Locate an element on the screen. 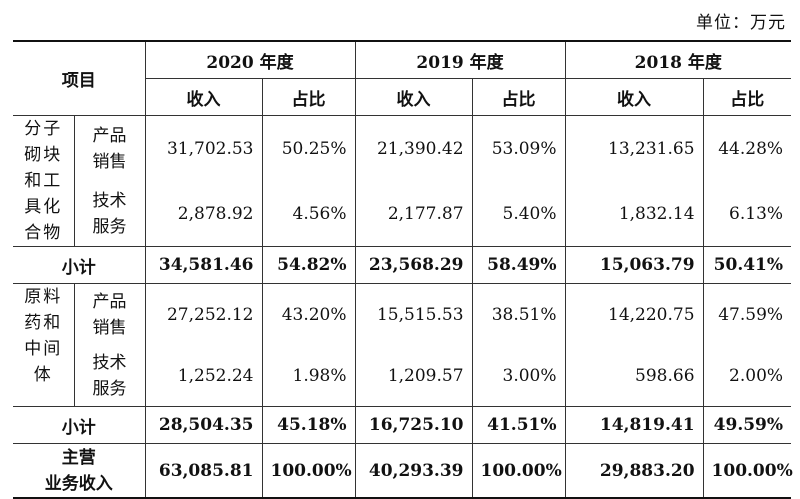 The height and width of the screenshot is (499, 800). revenue-cell: 21,390.42 is located at coordinates (413, 149).